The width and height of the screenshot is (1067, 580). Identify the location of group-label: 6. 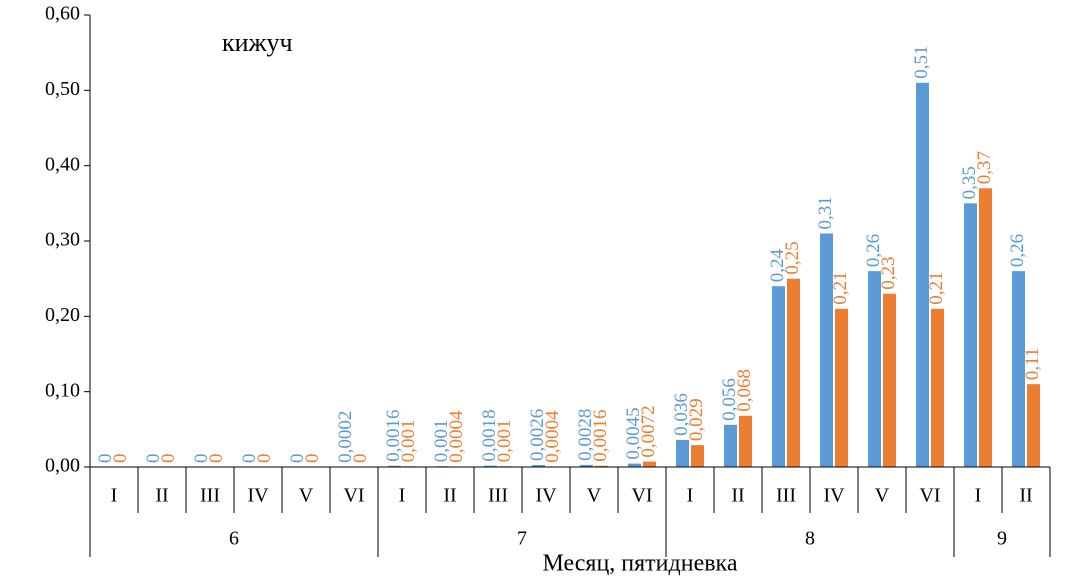
(234, 539).